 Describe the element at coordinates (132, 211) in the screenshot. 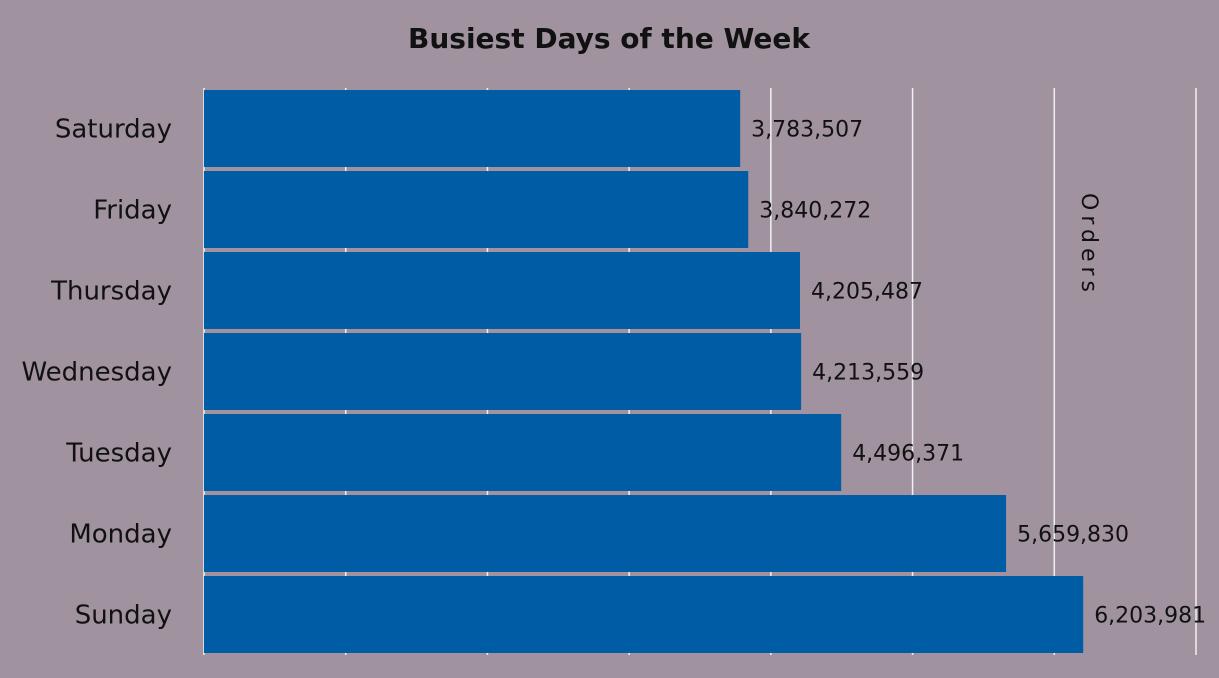

I see `category-label-friday: Friday` at that location.